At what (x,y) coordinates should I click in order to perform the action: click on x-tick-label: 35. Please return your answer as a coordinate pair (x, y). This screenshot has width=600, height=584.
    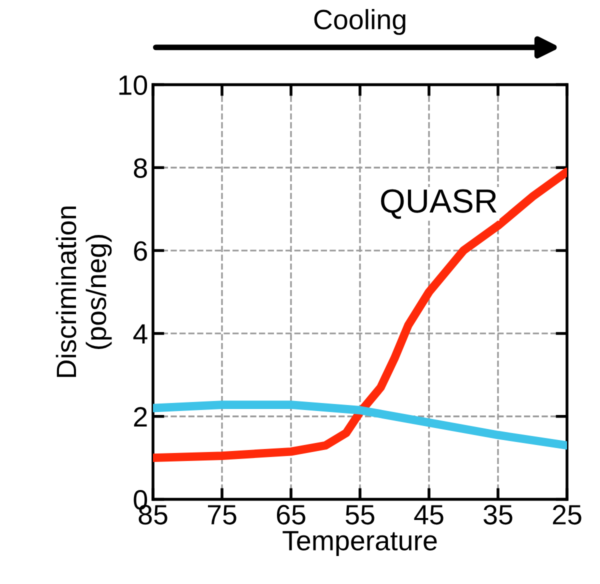
    Looking at the image, I should click on (498, 514).